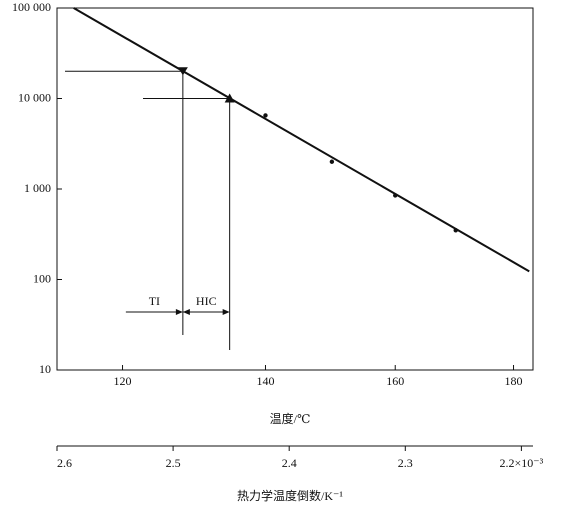 The height and width of the screenshot is (513, 577). I want to click on x2-tick-label: 2.5, so click(173, 463).